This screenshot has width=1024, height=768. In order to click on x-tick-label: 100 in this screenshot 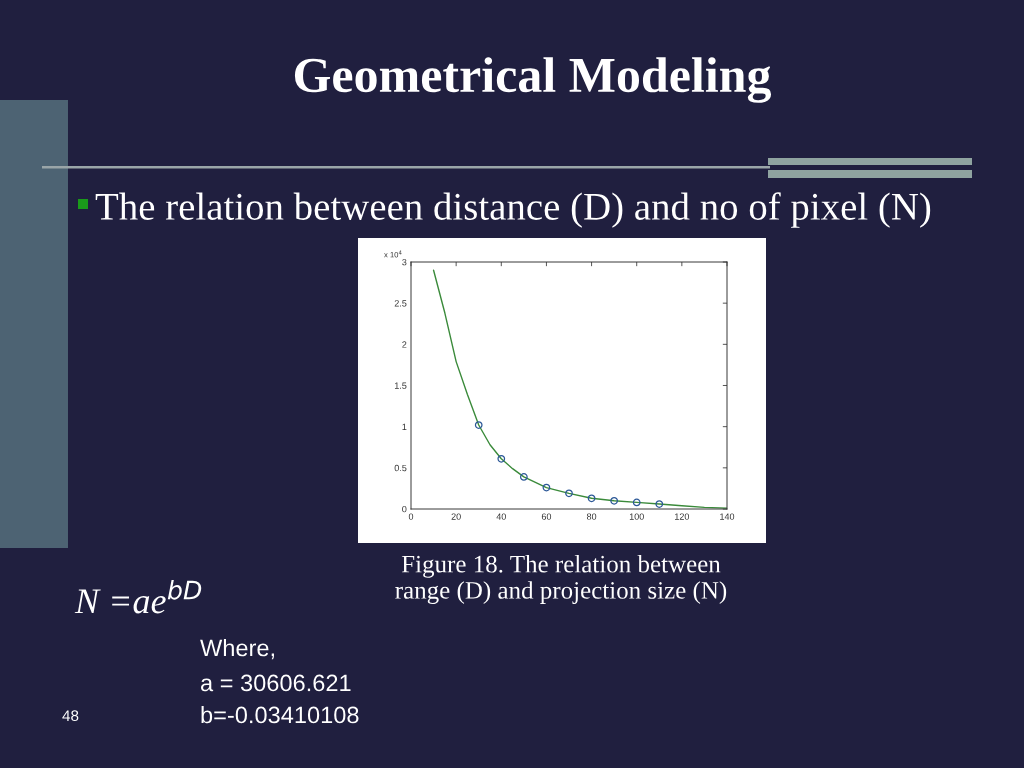, I will do `click(636, 516)`.